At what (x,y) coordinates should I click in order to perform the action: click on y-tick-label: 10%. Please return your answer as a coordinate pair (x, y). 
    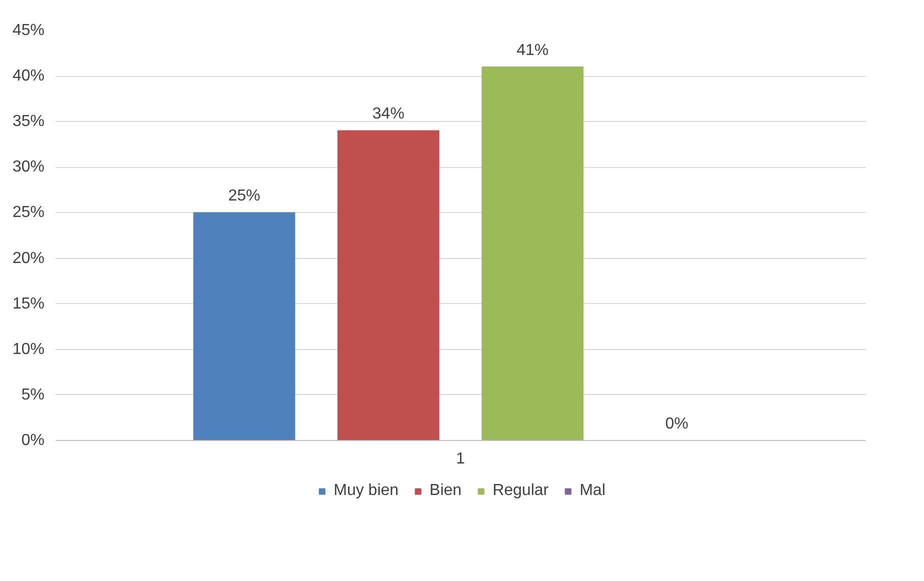
    Looking at the image, I should click on (28, 349).